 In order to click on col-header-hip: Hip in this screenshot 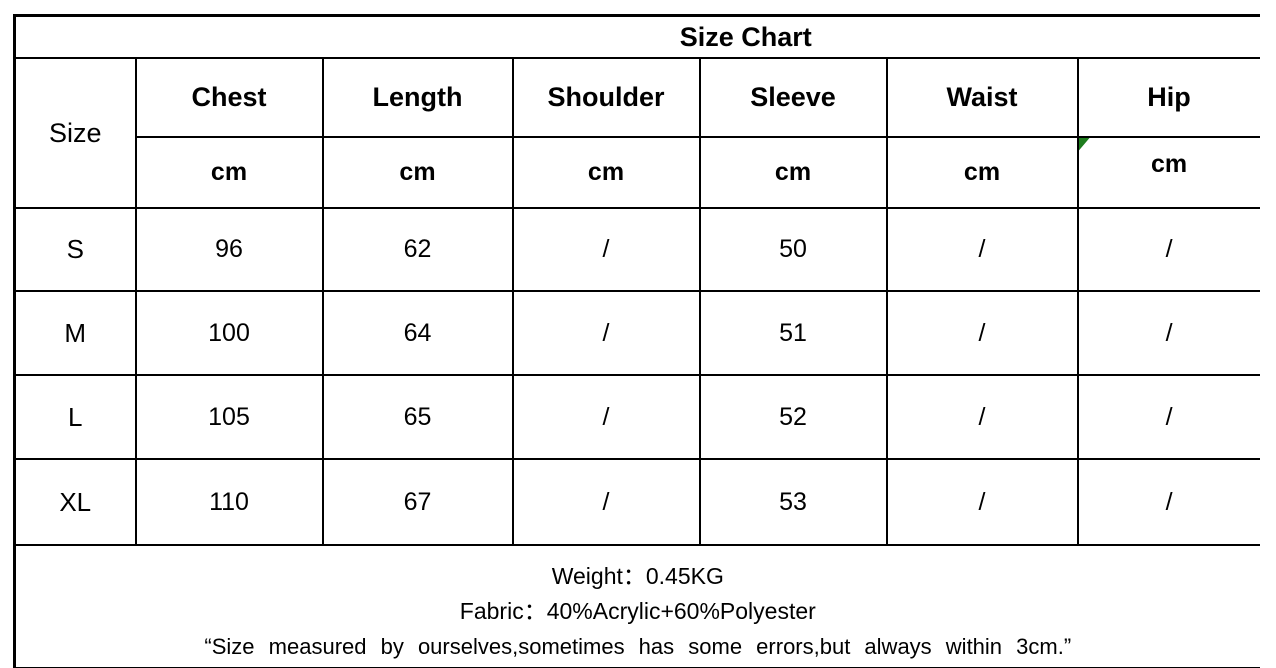, I will do `click(1168, 97)`.